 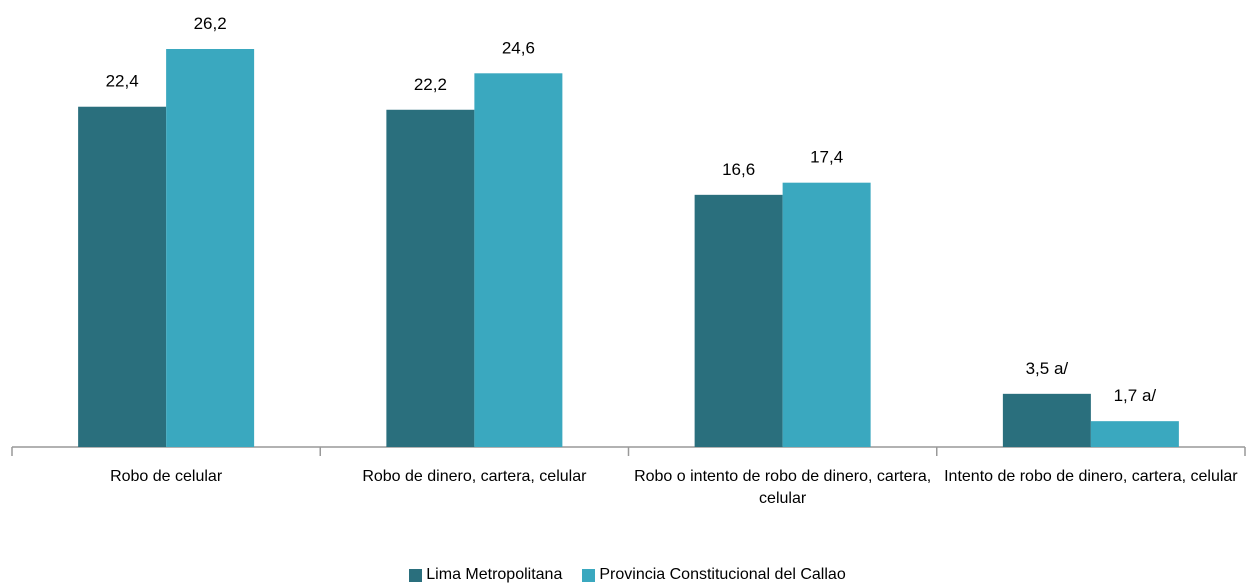 I want to click on legend-label: Provincia Constitucional del Callao, so click(x=722, y=574).